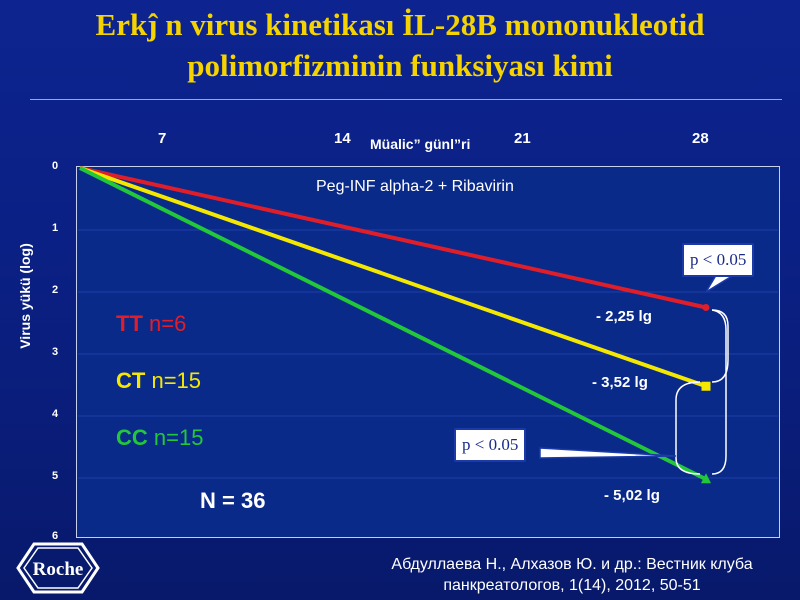  I want to click on series-marker-ct, so click(706, 386).